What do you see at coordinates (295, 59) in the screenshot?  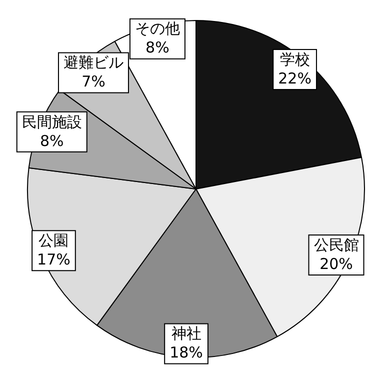 I see `slice-label: 学校` at bounding box center [295, 59].